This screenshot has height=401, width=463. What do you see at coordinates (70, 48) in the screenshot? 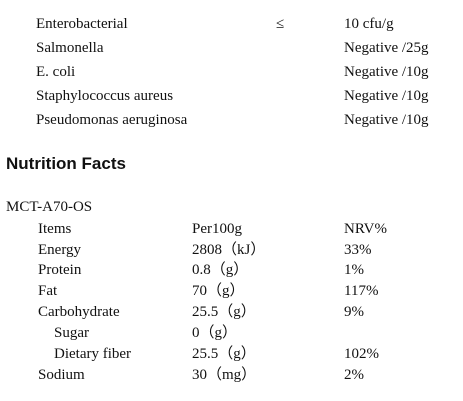
I see `micro-name: Salmonella` at bounding box center [70, 48].